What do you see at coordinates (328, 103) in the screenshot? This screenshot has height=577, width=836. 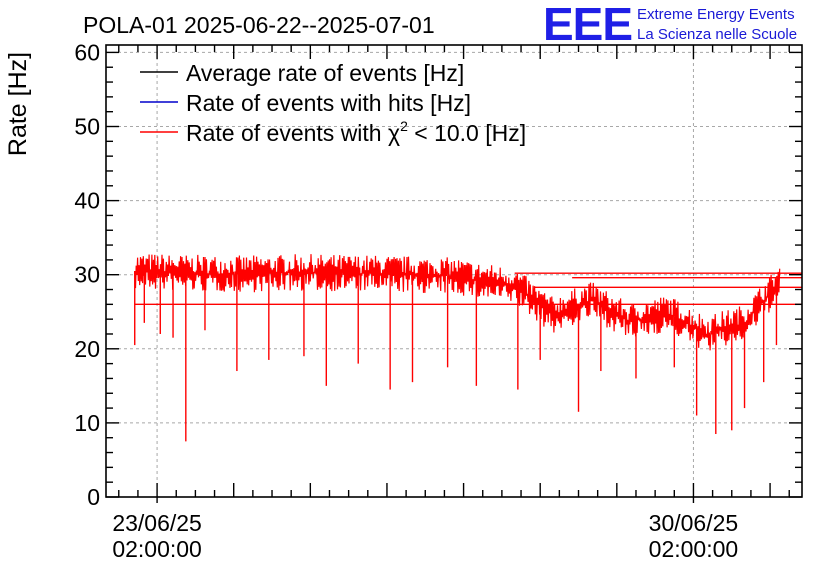 I see `legend-label: Rate of events with hits [Hz]` at bounding box center [328, 103].